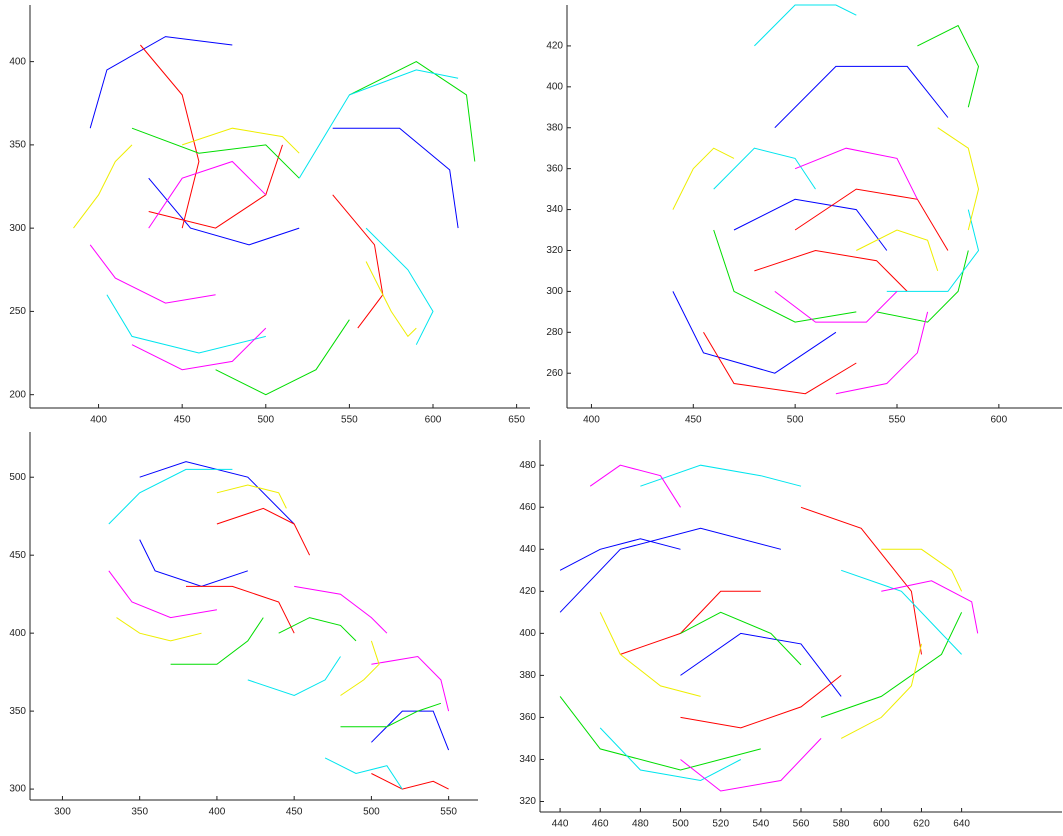  What do you see at coordinates (554, 373) in the screenshot?
I see `y-tick-label: 260` at bounding box center [554, 373].